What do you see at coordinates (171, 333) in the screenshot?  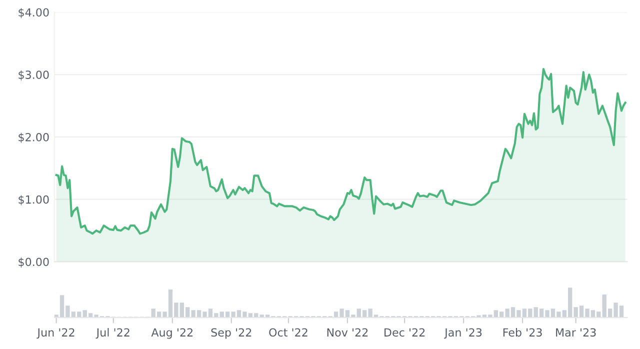 I see `x-tick-label: Aug '22` at bounding box center [171, 333].